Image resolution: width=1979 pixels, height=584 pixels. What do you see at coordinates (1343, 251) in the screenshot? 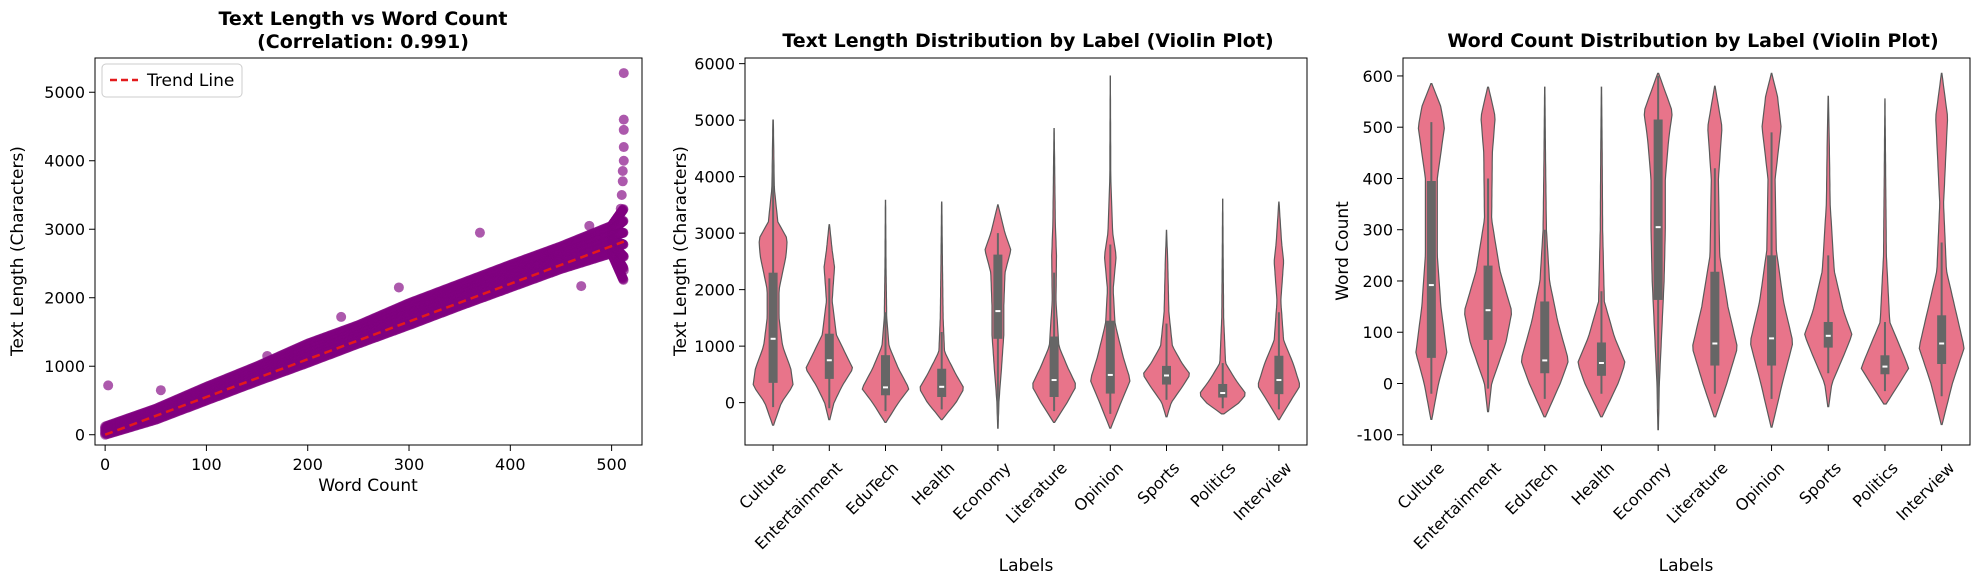
I see `violin-word-count-ylabel: Word Count` at bounding box center [1343, 251].